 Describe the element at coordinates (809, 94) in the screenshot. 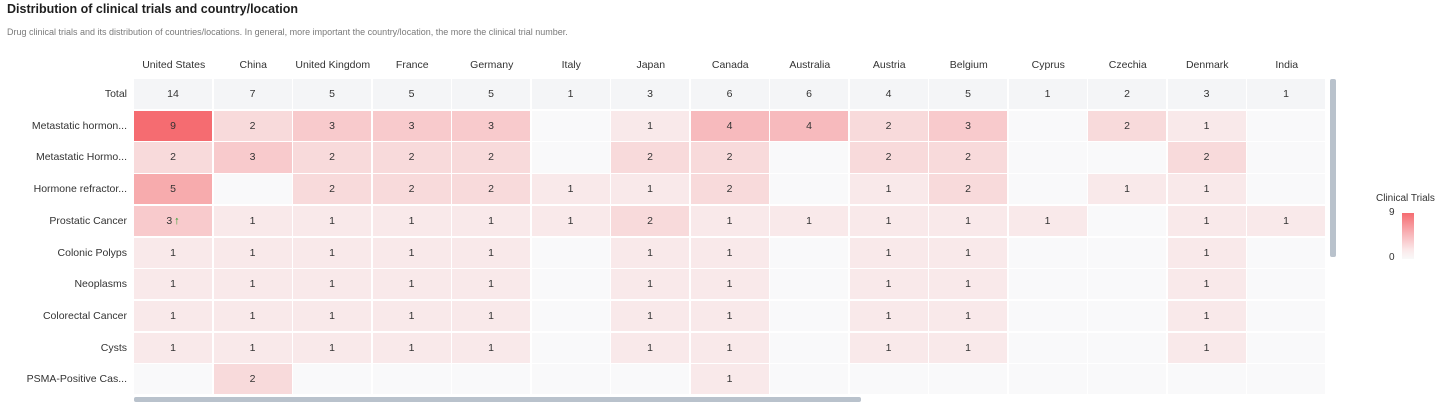

I see `heatmap-cell: 6` at that location.